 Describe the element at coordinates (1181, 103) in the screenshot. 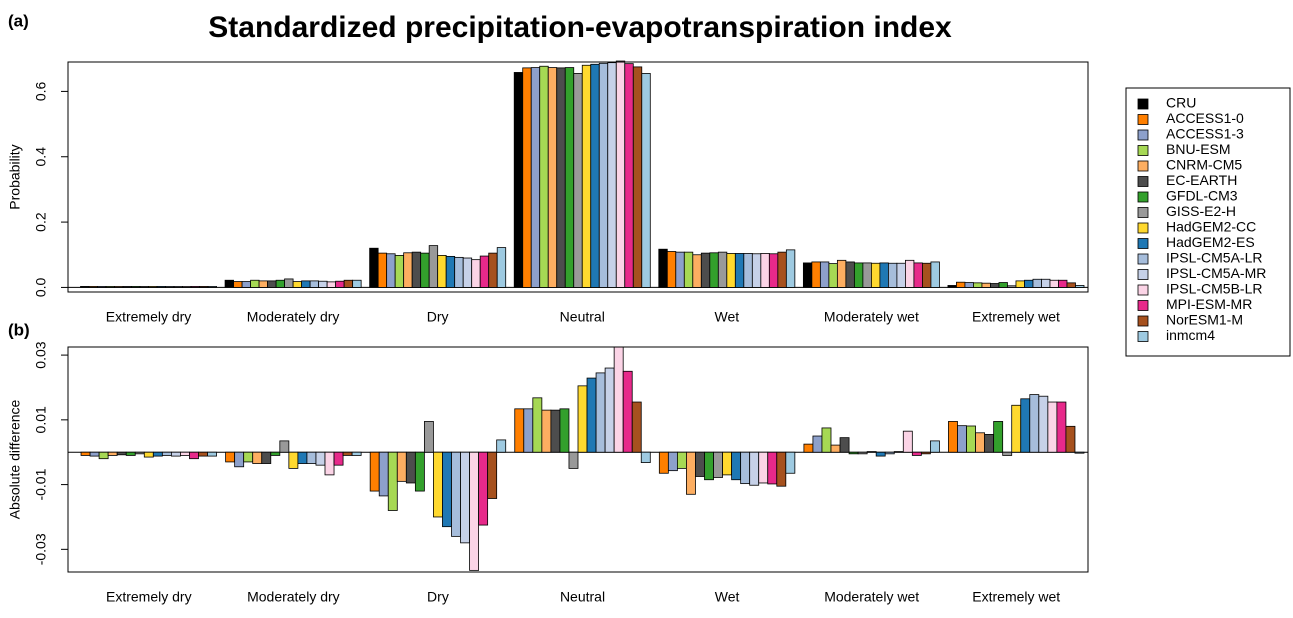

I see `legend-label: CRU` at that location.